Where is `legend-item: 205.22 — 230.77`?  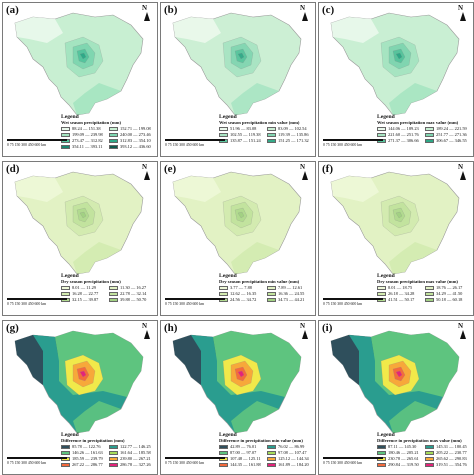
legend-item: 205.22 — 230.77 is located at coordinates (448, 452).